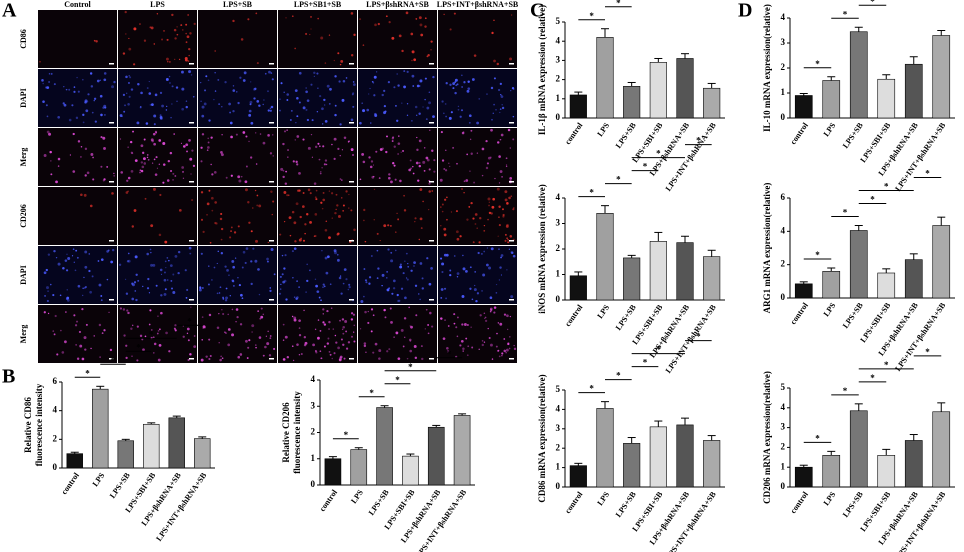 This screenshot has width=964, height=552. I want to click on scale-bar, so click(511, 123).